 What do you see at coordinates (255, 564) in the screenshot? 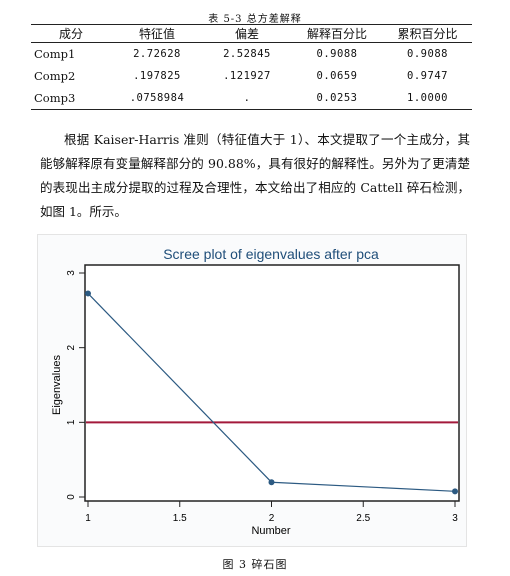
I see `figure-caption: 图 3 碎石图` at bounding box center [255, 564].